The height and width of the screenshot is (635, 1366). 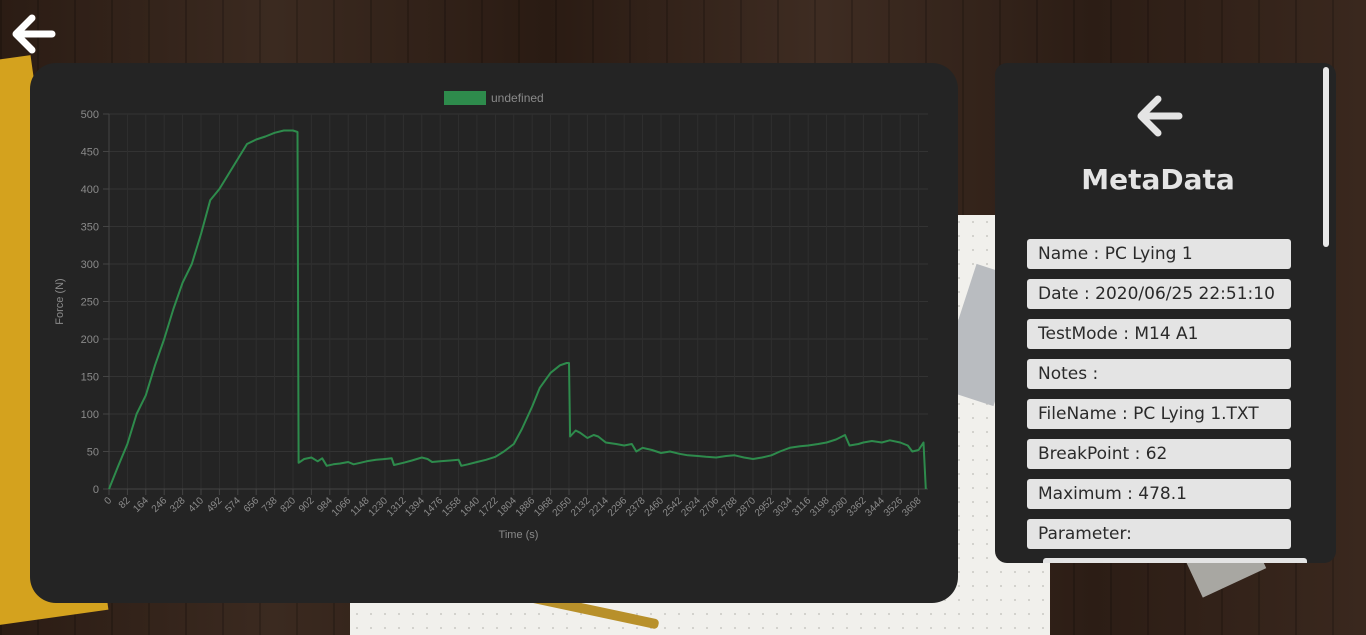 What do you see at coordinates (765, 507) in the screenshot?
I see `x-tick-label: 2952` at bounding box center [765, 507].